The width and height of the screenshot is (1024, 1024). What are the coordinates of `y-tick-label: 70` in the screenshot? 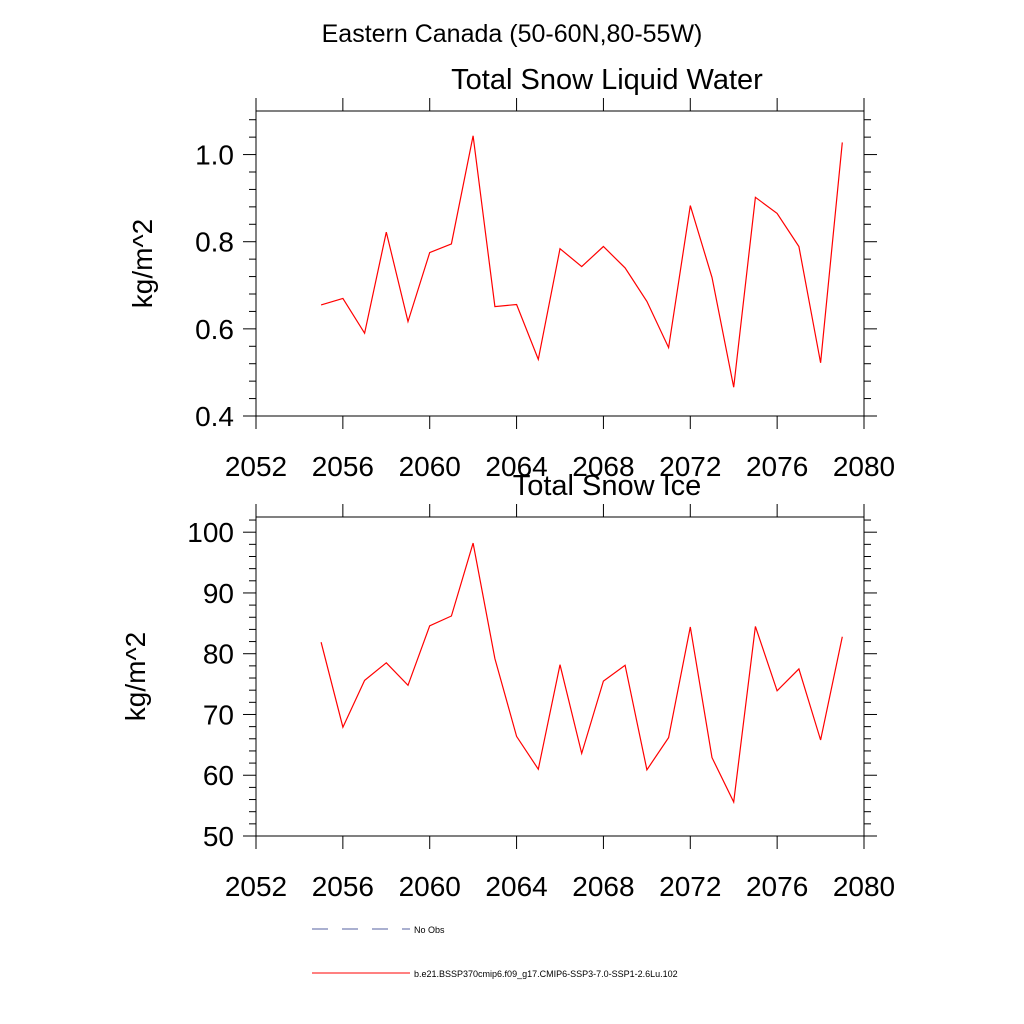 It's located at (218, 714).